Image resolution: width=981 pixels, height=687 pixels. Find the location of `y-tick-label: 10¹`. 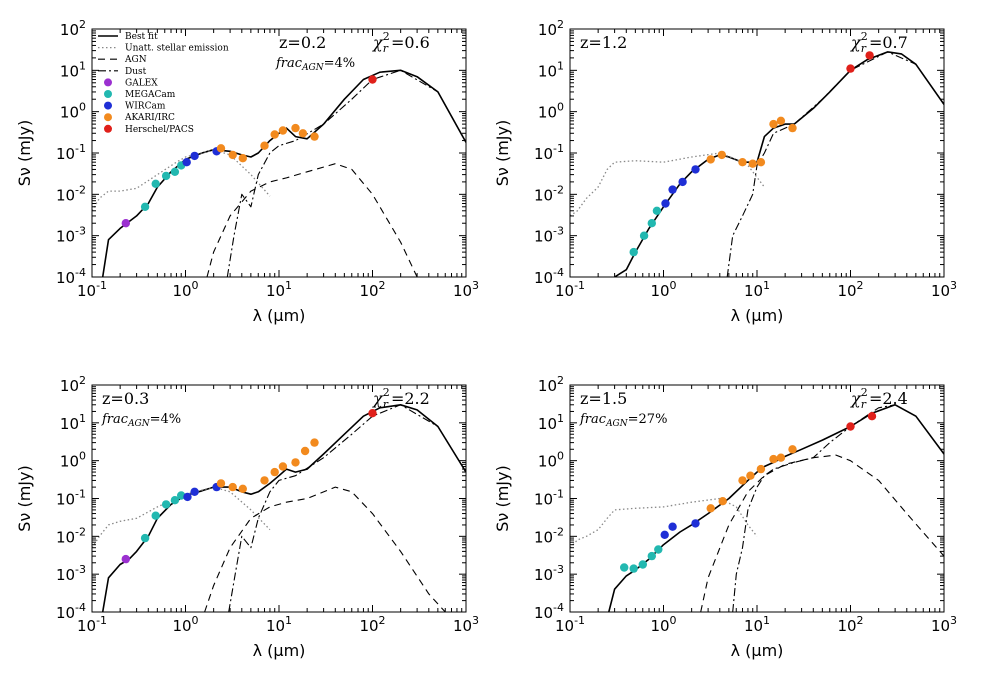

y-tick-label: 10¹ is located at coordinates (551, 422).